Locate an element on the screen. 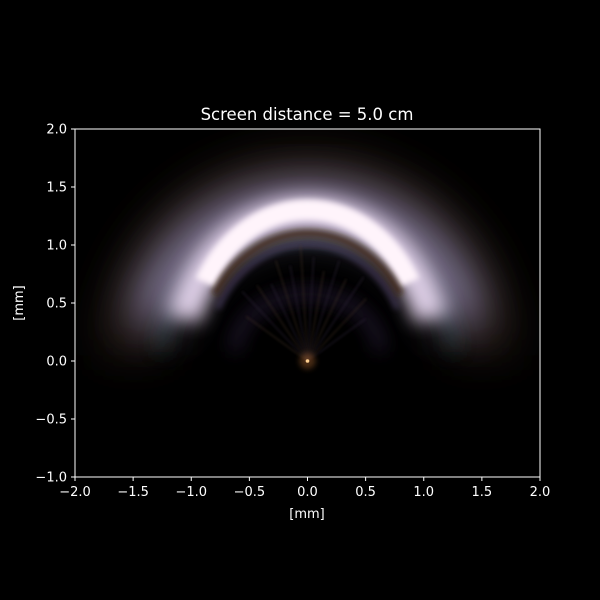  x-tick-label: −0.5 is located at coordinates (250, 492).